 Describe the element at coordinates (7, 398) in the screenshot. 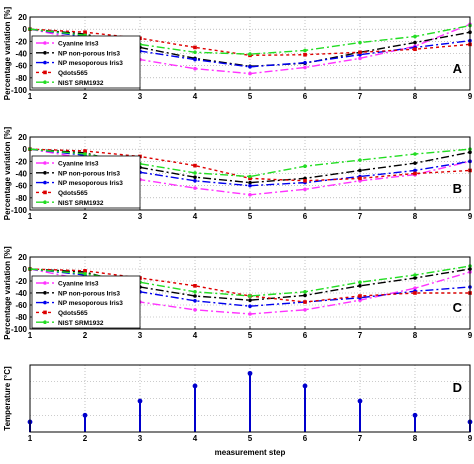

I see `y-axis-label: Temperature [°C]` at that location.